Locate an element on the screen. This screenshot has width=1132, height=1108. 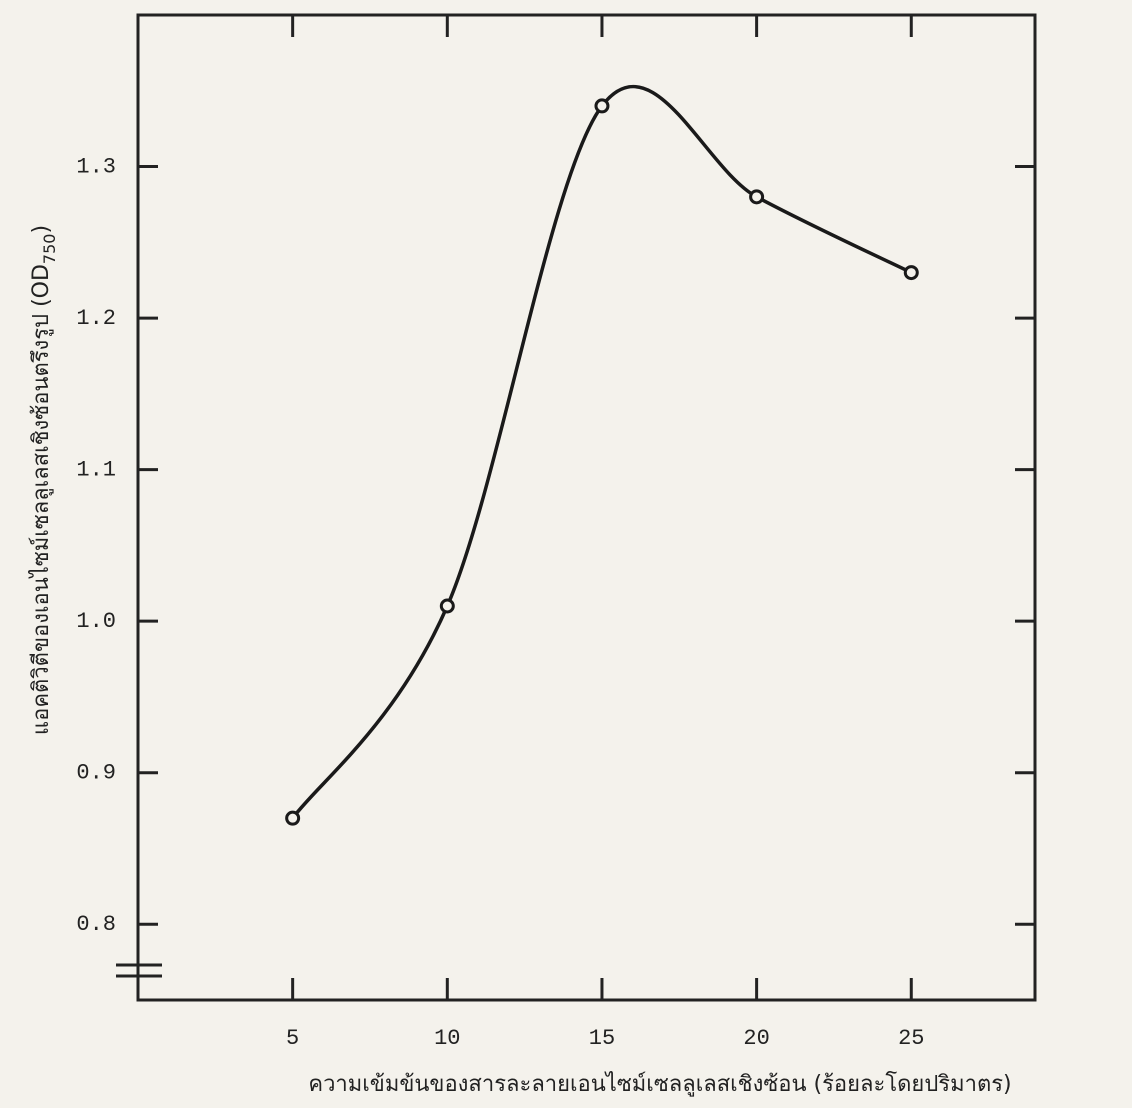
y-tick-label: 0.8 is located at coordinates (96, 924).